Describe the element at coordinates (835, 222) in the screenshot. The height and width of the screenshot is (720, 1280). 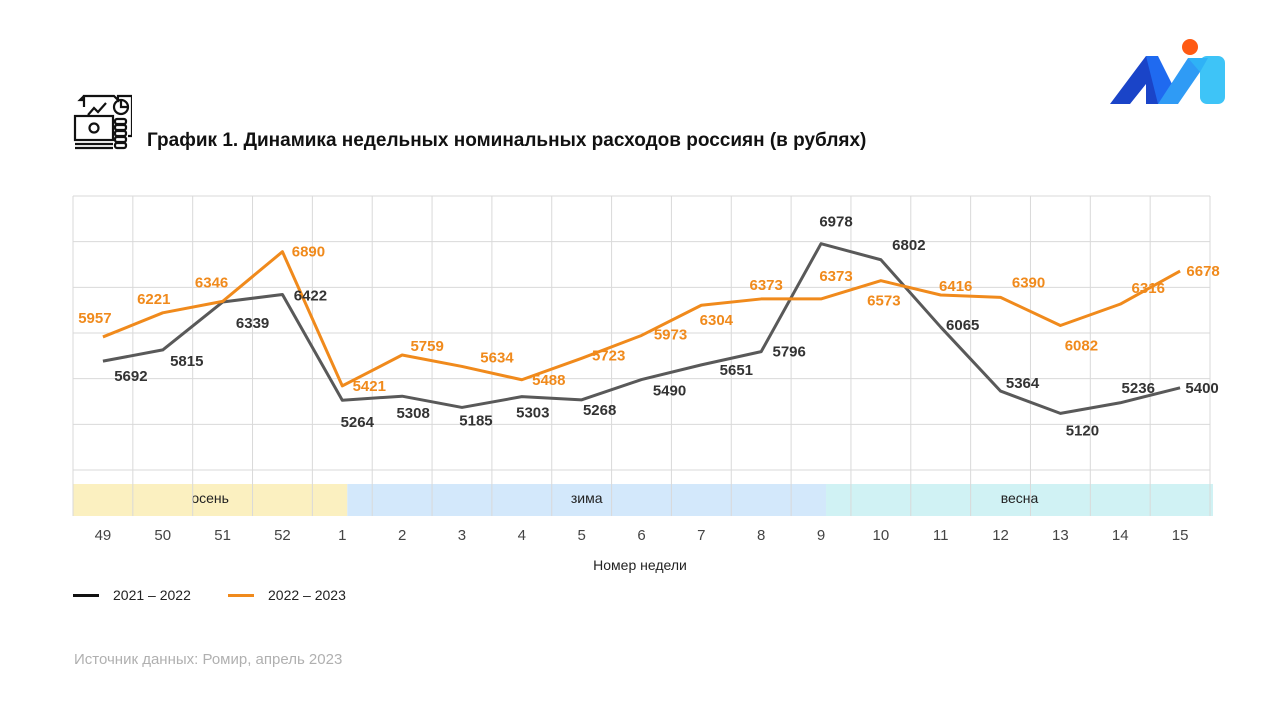
I see `data-label: 6978` at that location.